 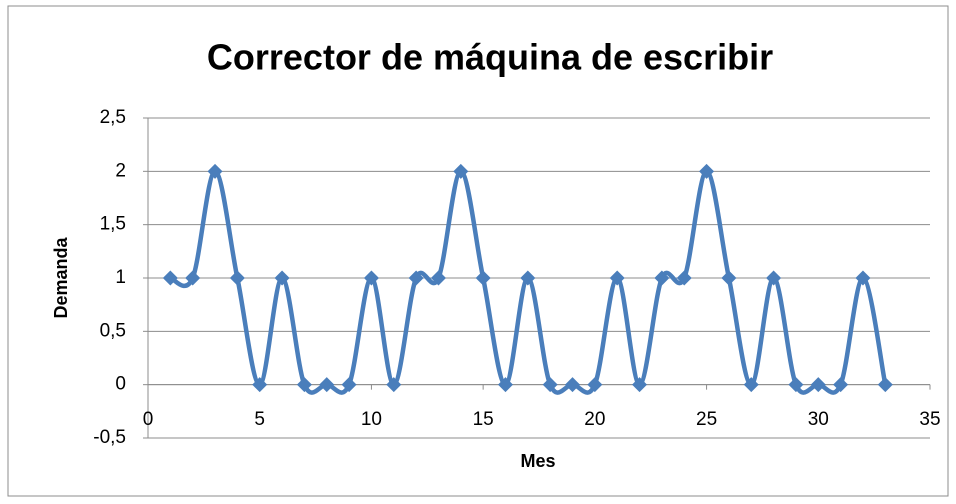 I want to click on x-tick-label: 0, so click(x=148, y=419).